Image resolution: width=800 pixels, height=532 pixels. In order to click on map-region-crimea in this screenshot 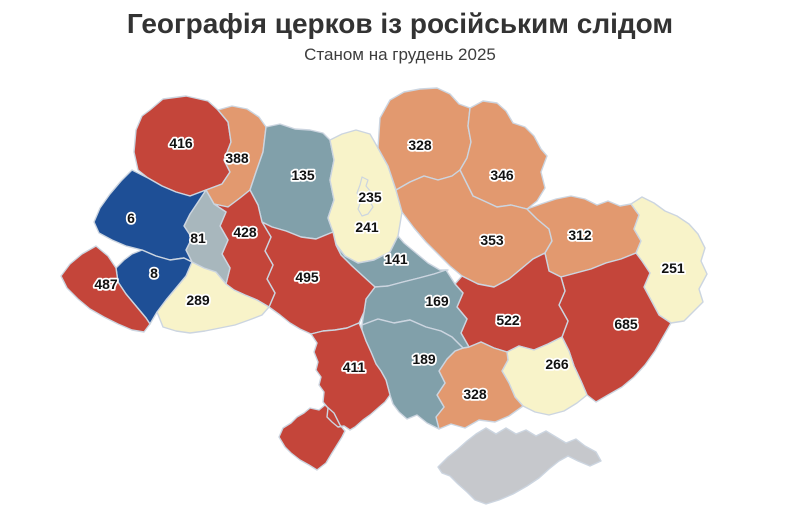, I will do `click(519, 466)`.